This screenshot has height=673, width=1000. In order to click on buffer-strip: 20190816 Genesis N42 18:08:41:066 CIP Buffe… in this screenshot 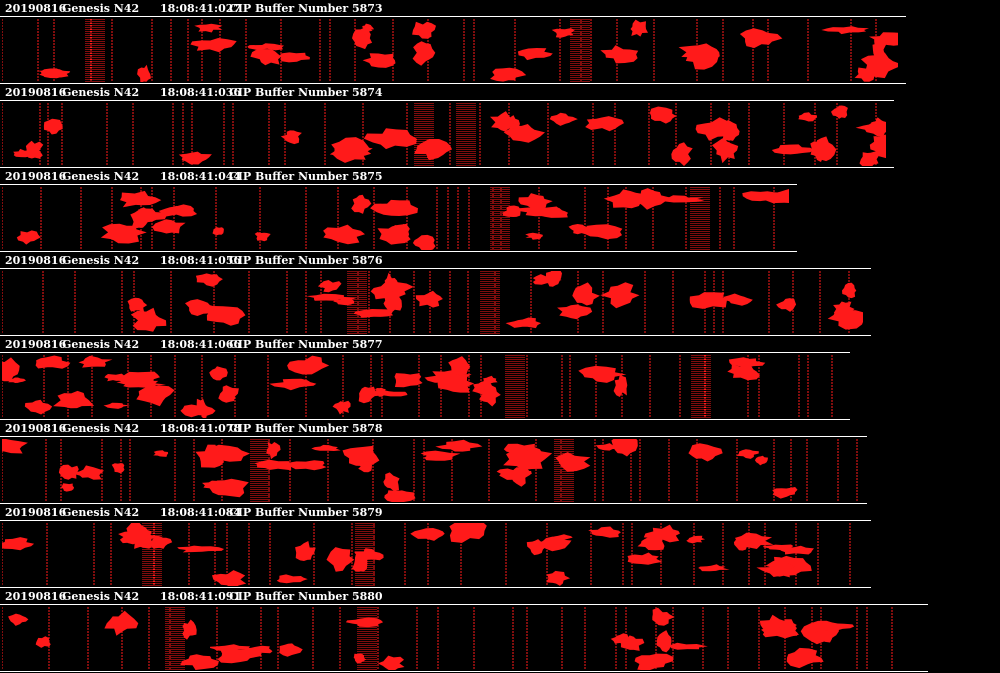, I will do `click(425, 378)`.